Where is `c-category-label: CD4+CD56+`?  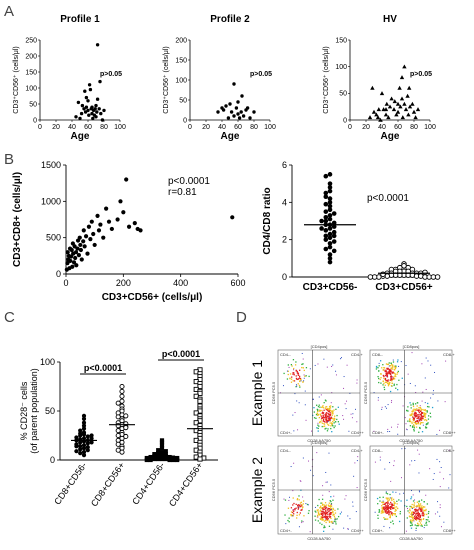
c-category-label: CD4+CD56+ is located at coordinates (186, 484).